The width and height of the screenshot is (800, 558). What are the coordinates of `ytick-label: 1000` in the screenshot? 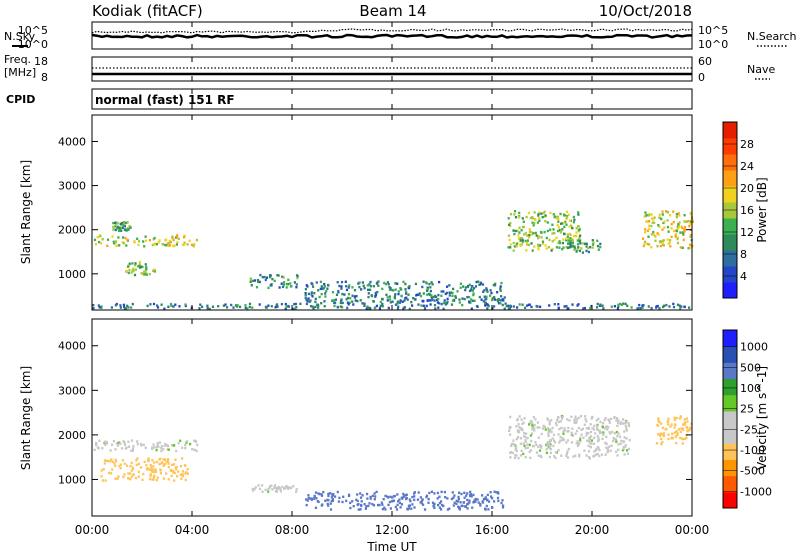 It's located at (72, 479).